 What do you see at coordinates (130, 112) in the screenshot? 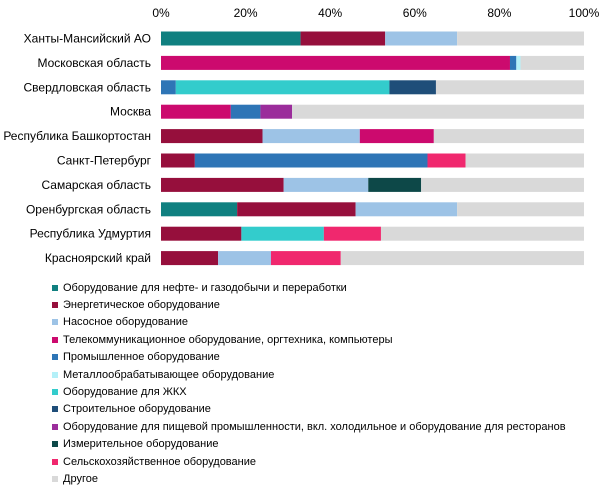
I see `category-label: Москва` at bounding box center [130, 112].